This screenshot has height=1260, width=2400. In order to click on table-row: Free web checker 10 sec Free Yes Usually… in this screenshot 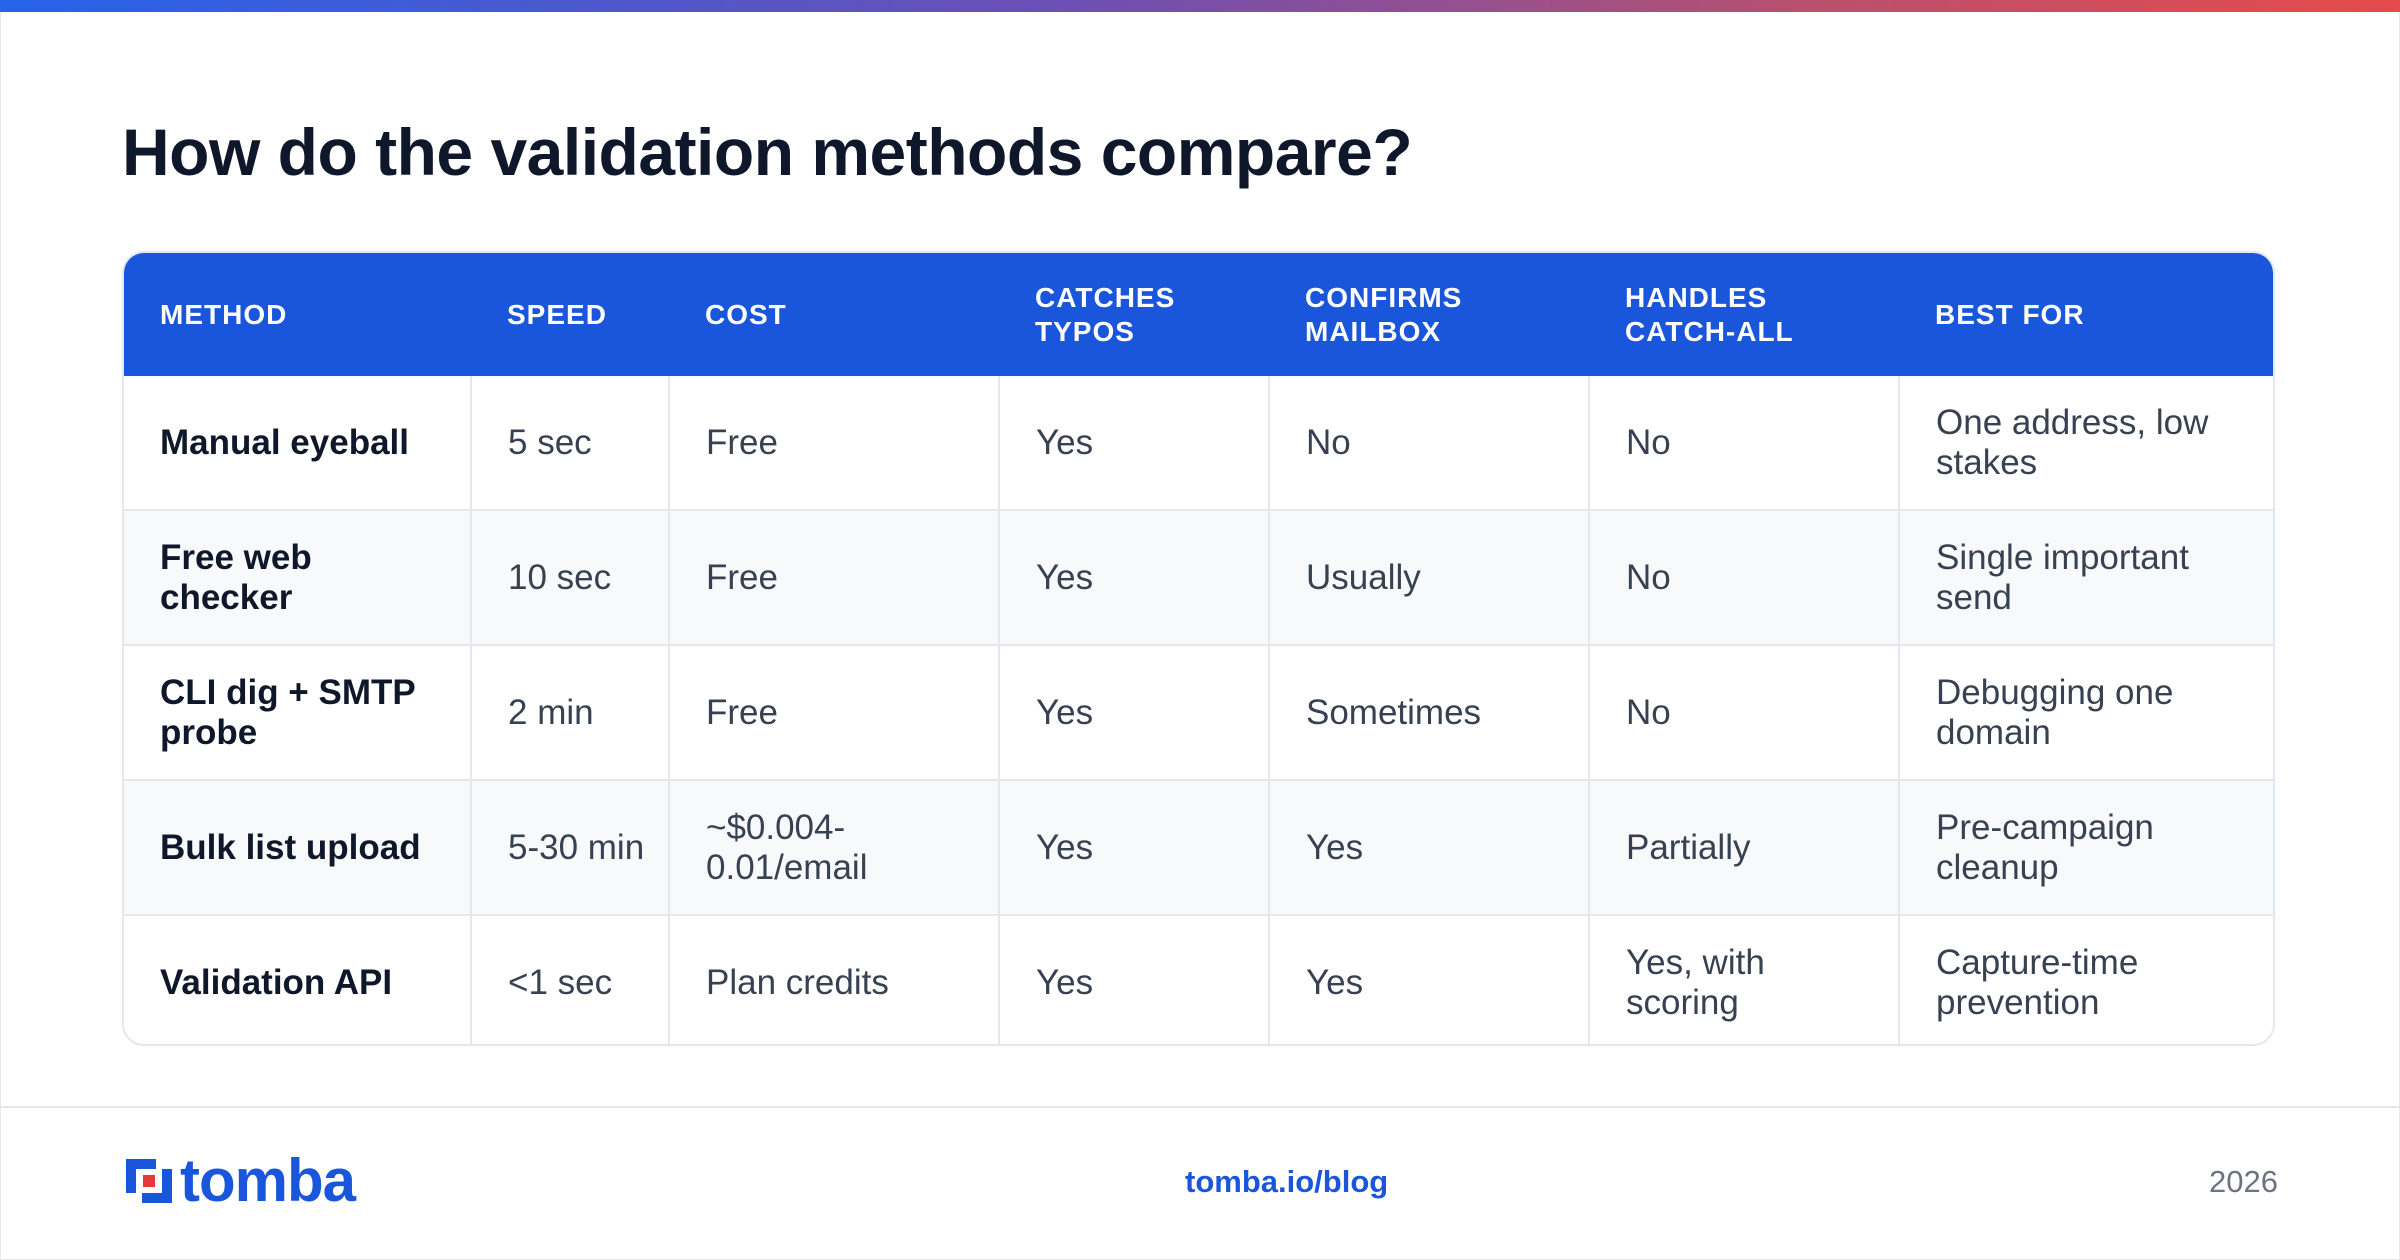, I will do `click(1198, 577)`.